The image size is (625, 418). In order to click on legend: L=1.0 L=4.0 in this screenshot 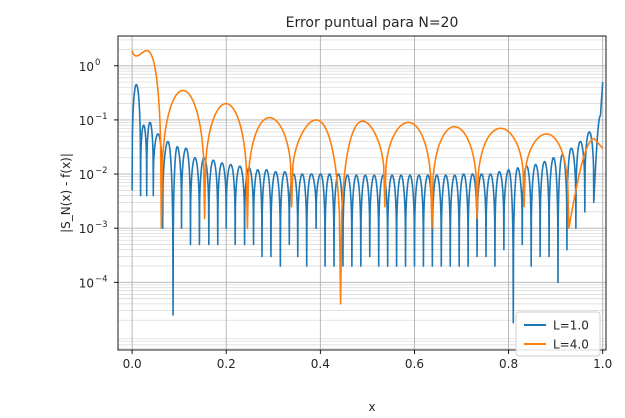, I will do `click(558, 334)`.